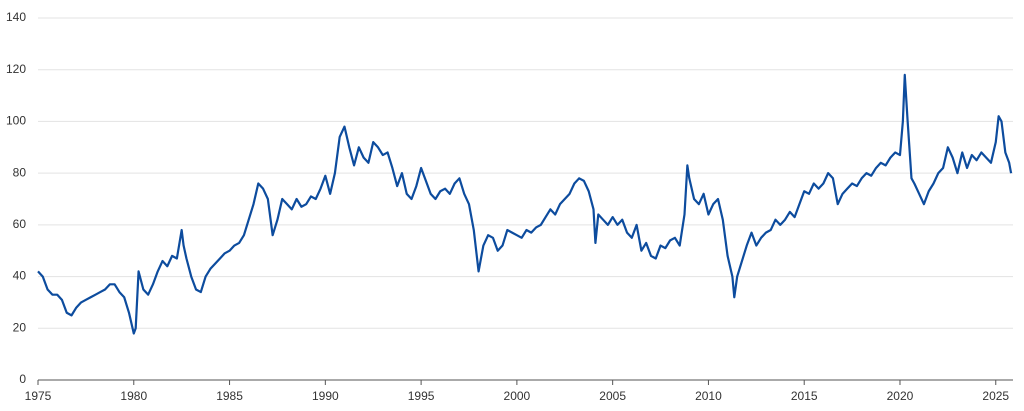 This screenshot has width=1024, height=411. I want to click on x-tick-label: 1985, so click(229, 396).